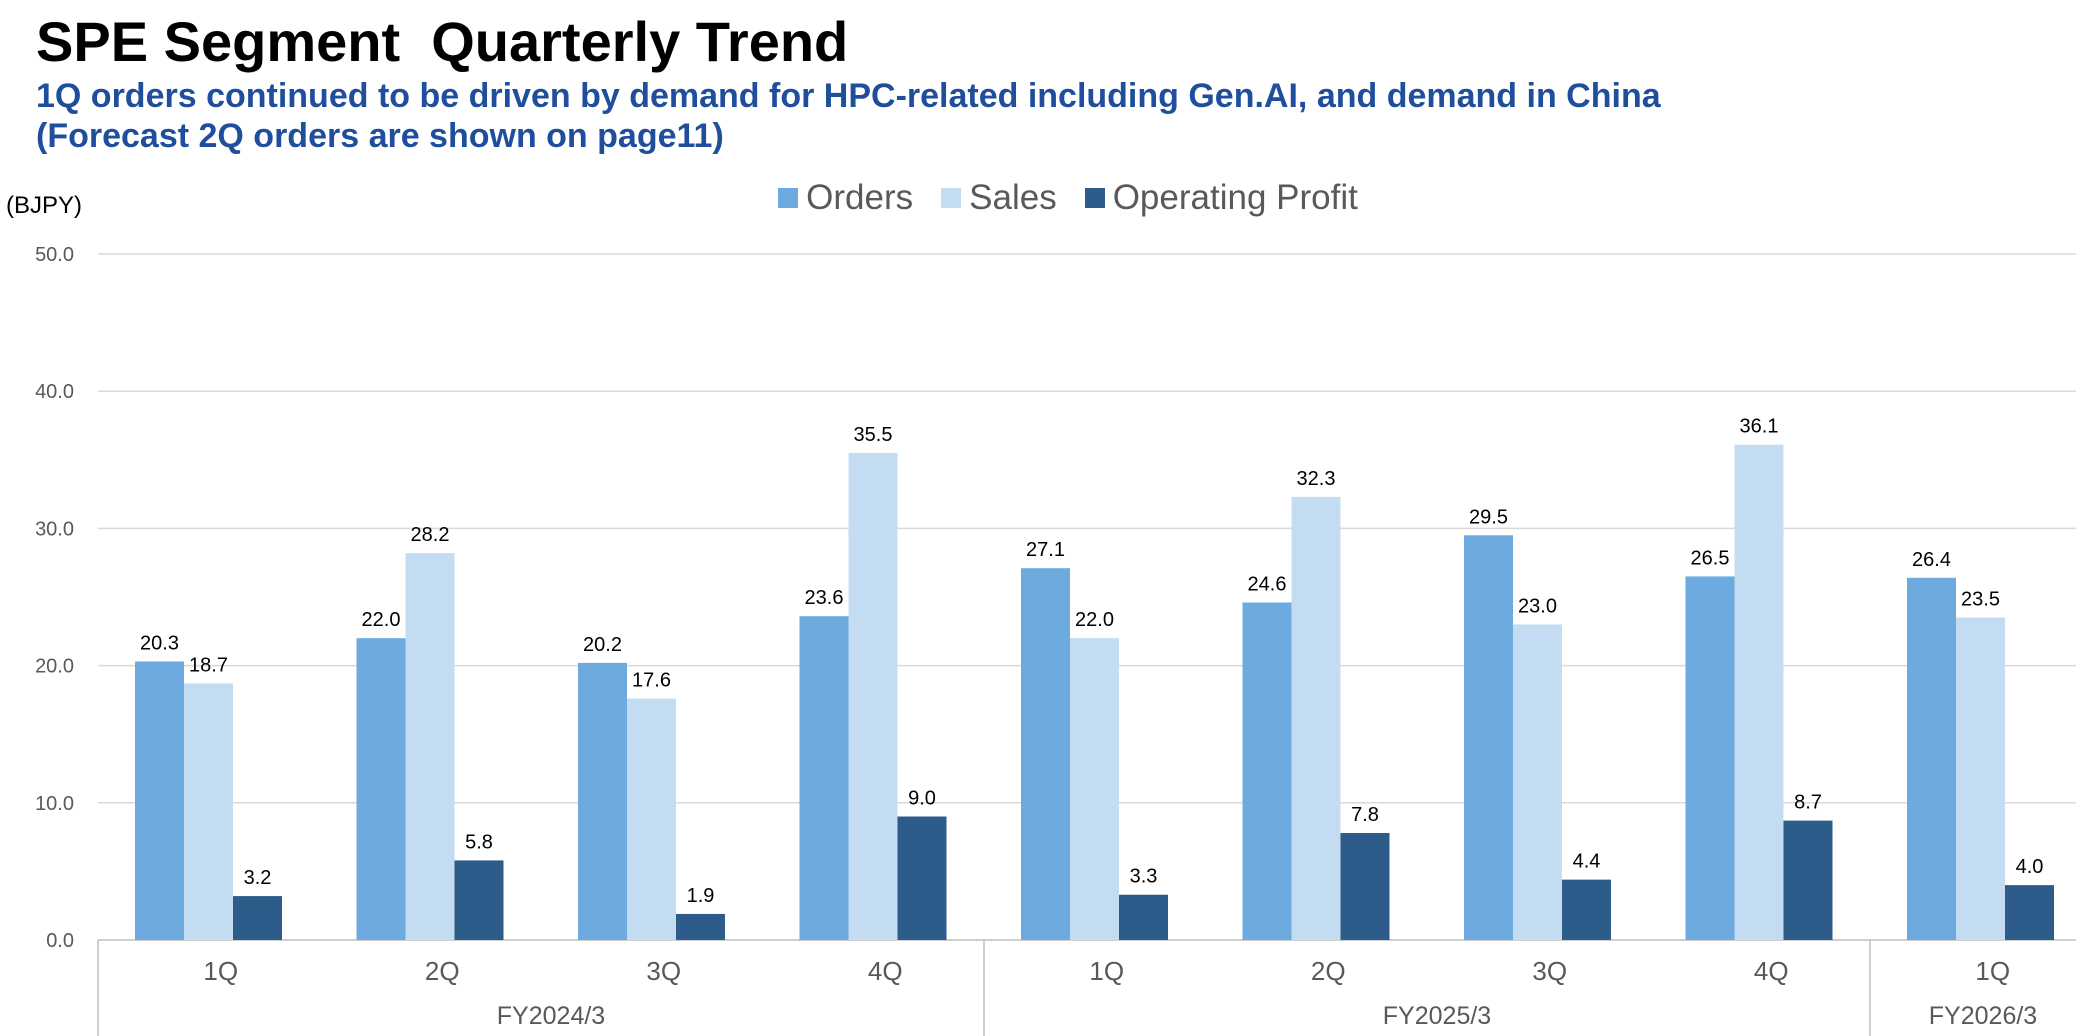  I want to click on chart-legend: Orders Sales Operating Profit, so click(1038, 198).